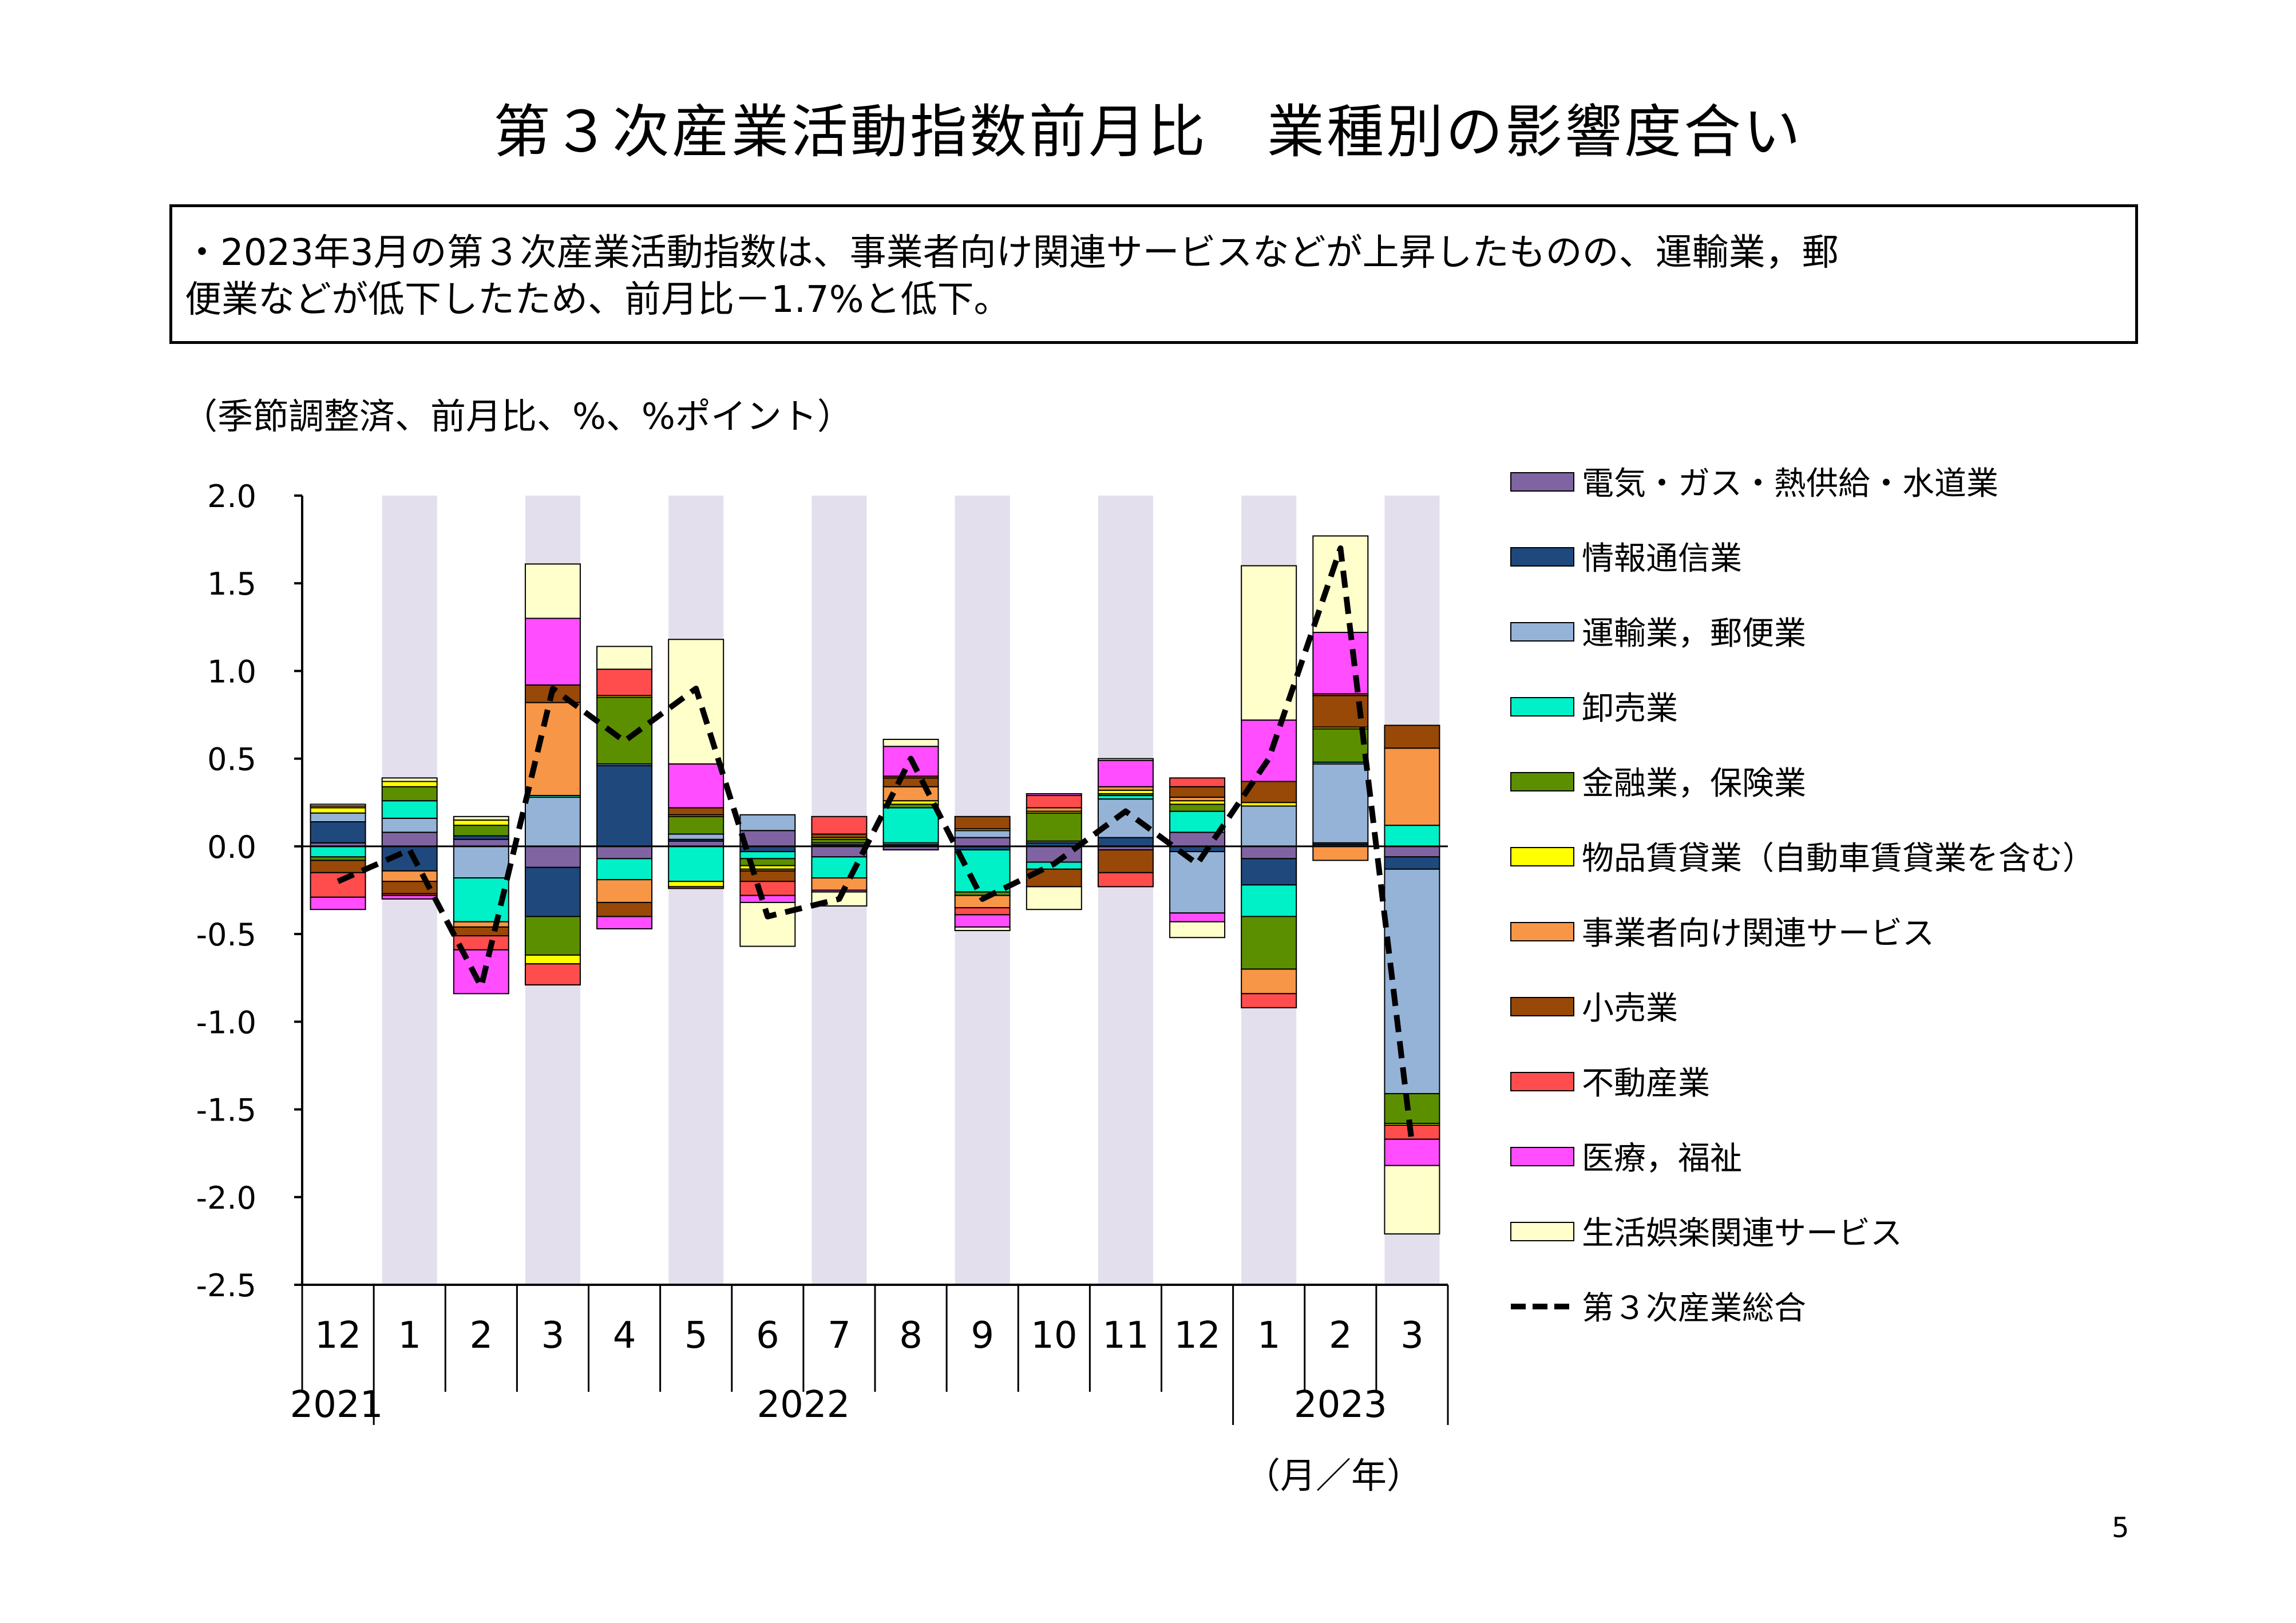 This screenshot has width=2296, height=1623. Describe the element at coordinates (226, 935) in the screenshot. I see `y-tick-label: -0.5` at that location.